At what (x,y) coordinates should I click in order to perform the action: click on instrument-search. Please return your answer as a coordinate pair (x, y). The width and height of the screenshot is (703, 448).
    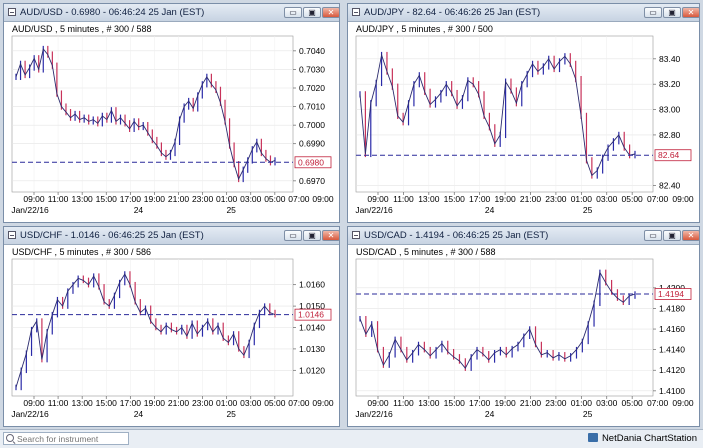
    Looking at the image, I should click on (66, 438).